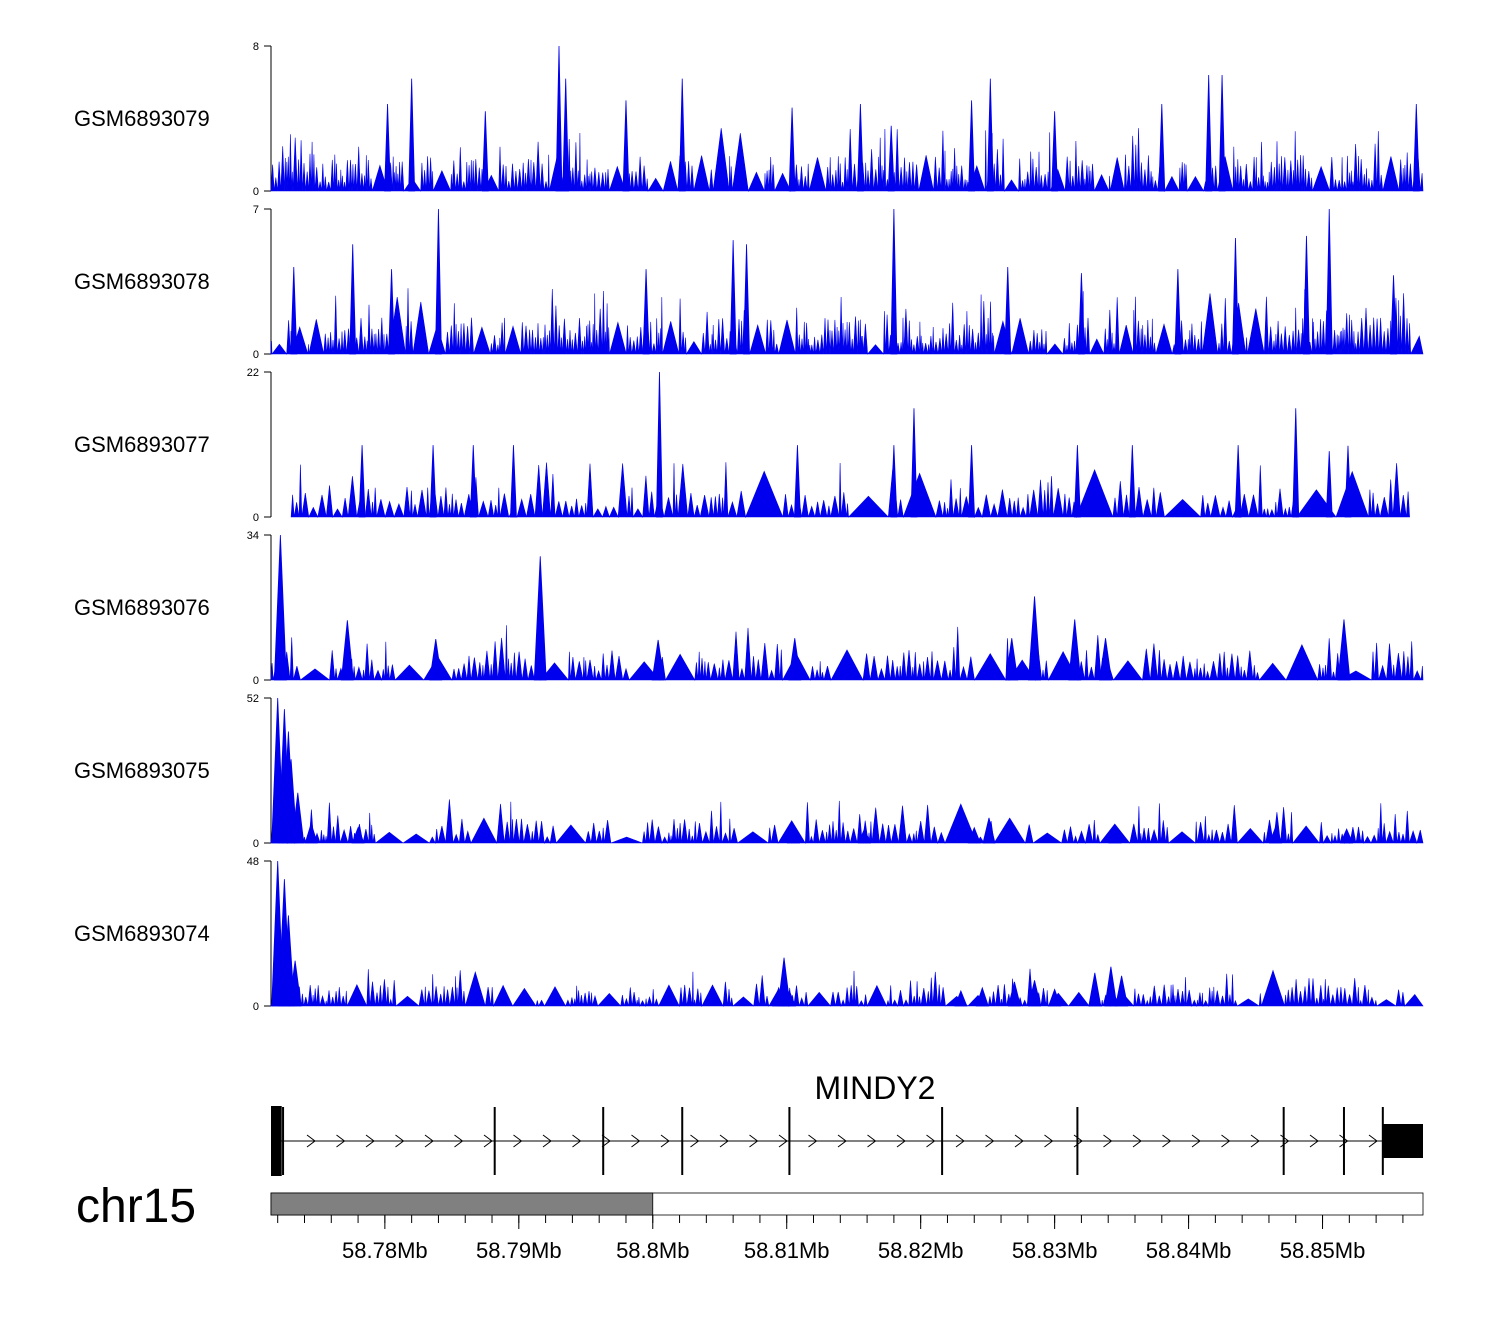 The height and width of the screenshot is (1320, 1500). What do you see at coordinates (749, 934) in the screenshot?
I see `track-GSM6893074: GSM6893074 48 0` at bounding box center [749, 934].